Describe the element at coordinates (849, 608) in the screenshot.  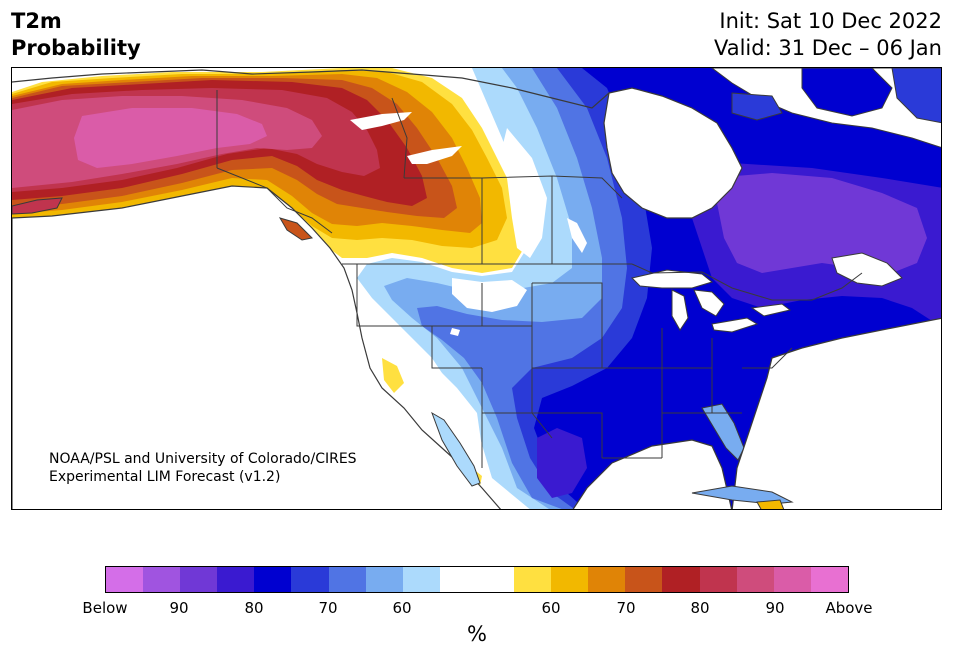
I see `colorbar-tick-above: Above` at that location.